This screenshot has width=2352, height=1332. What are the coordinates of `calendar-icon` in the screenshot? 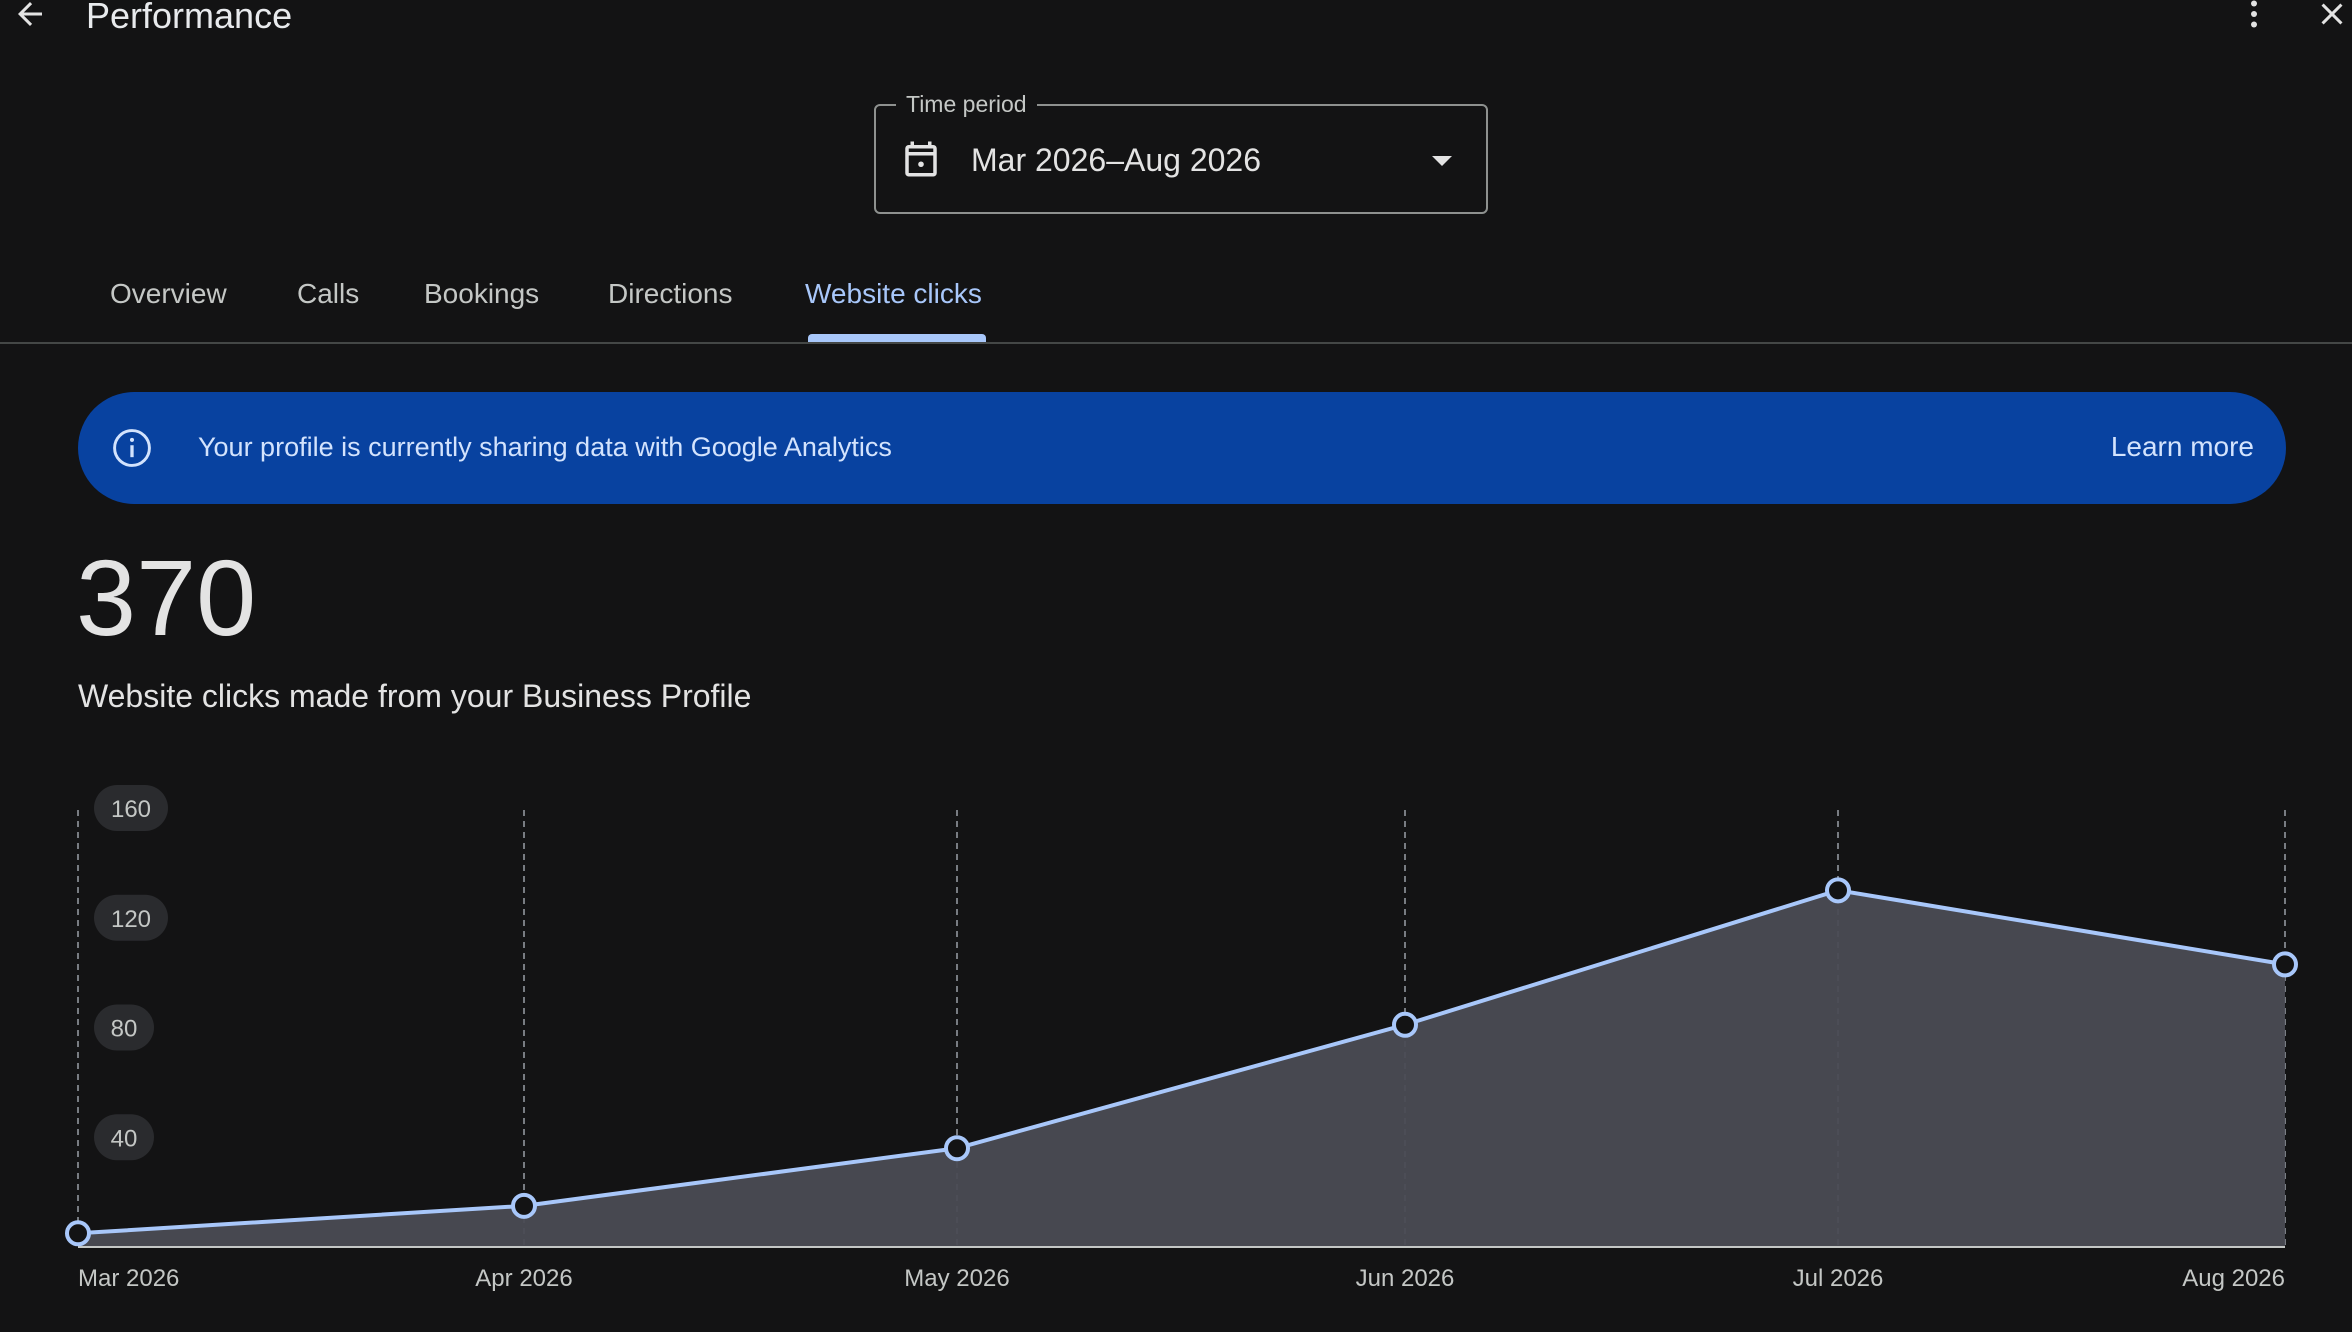 It's located at (921, 159).